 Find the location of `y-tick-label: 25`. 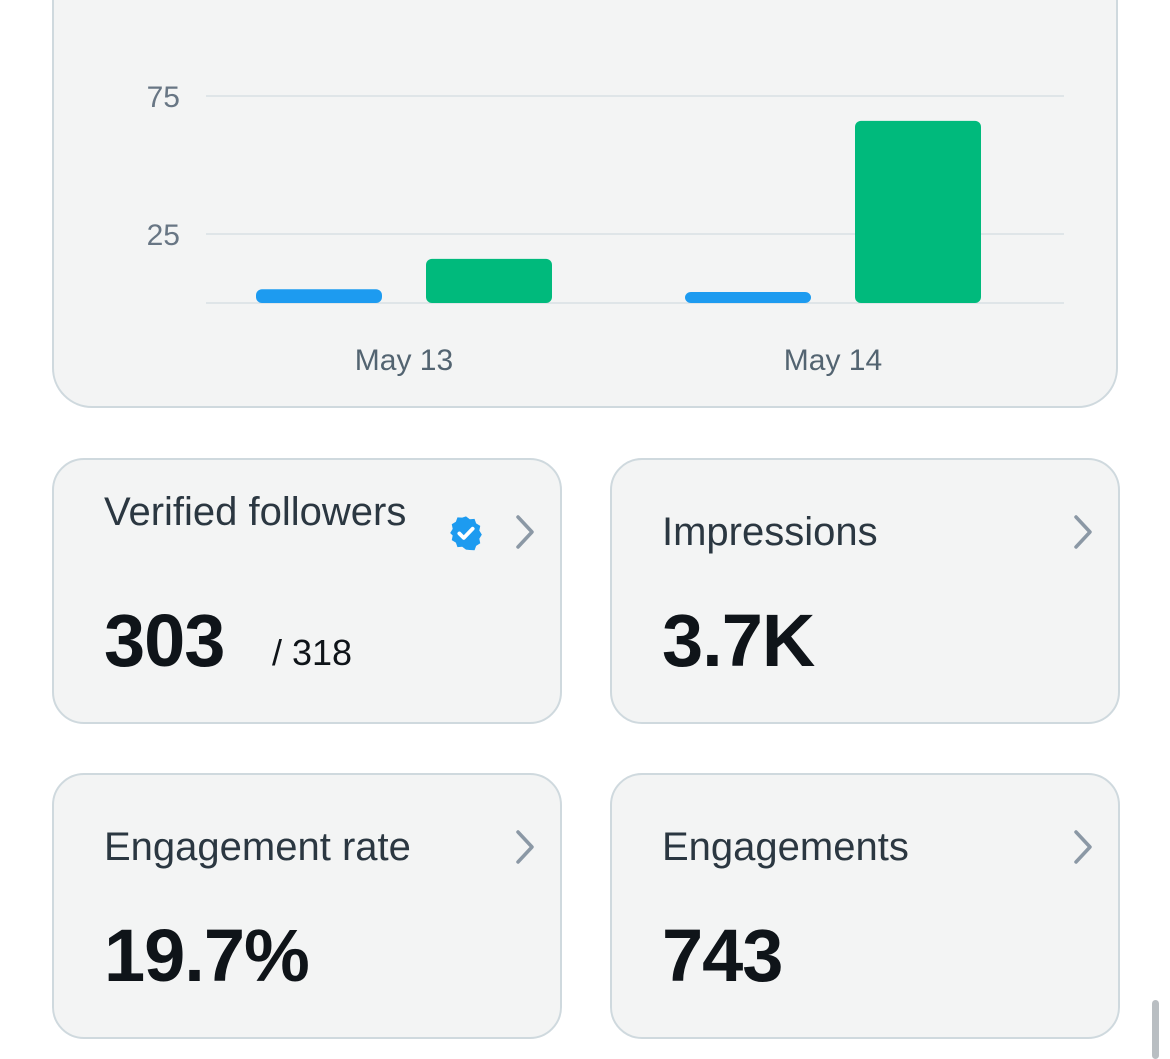

y-tick-label: 25 is located at coordinates (163, 235).